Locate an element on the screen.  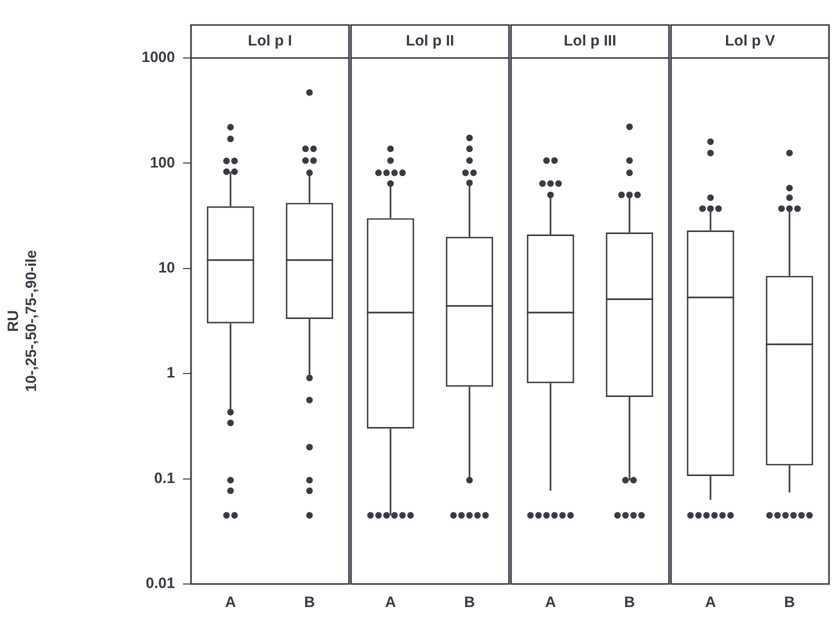
y-tick-label: 100 is located at coordinates (162, 163).